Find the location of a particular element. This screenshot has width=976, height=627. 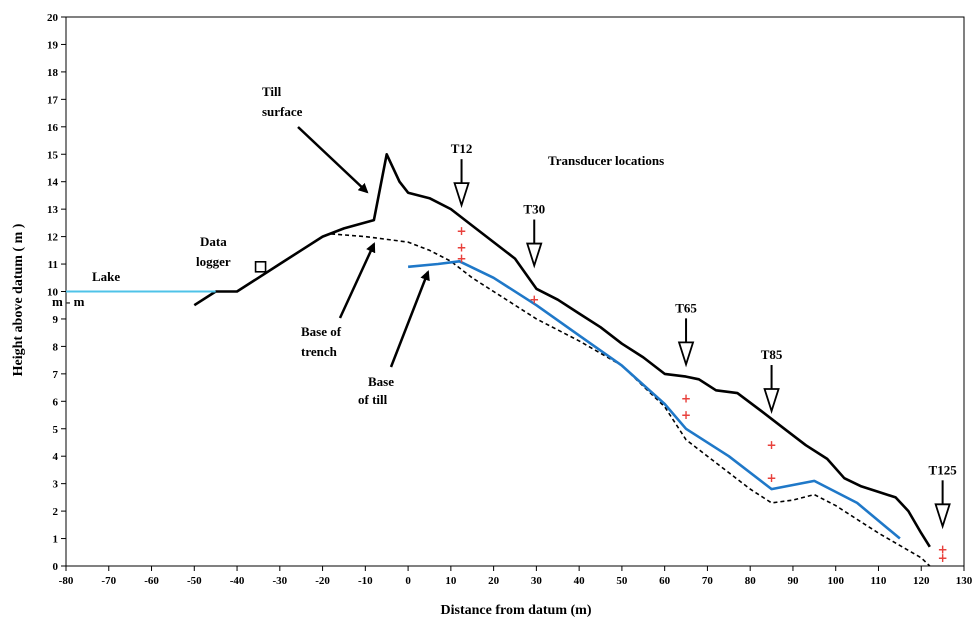

x-tick-label: 10 is located at coordinates (451, 581).